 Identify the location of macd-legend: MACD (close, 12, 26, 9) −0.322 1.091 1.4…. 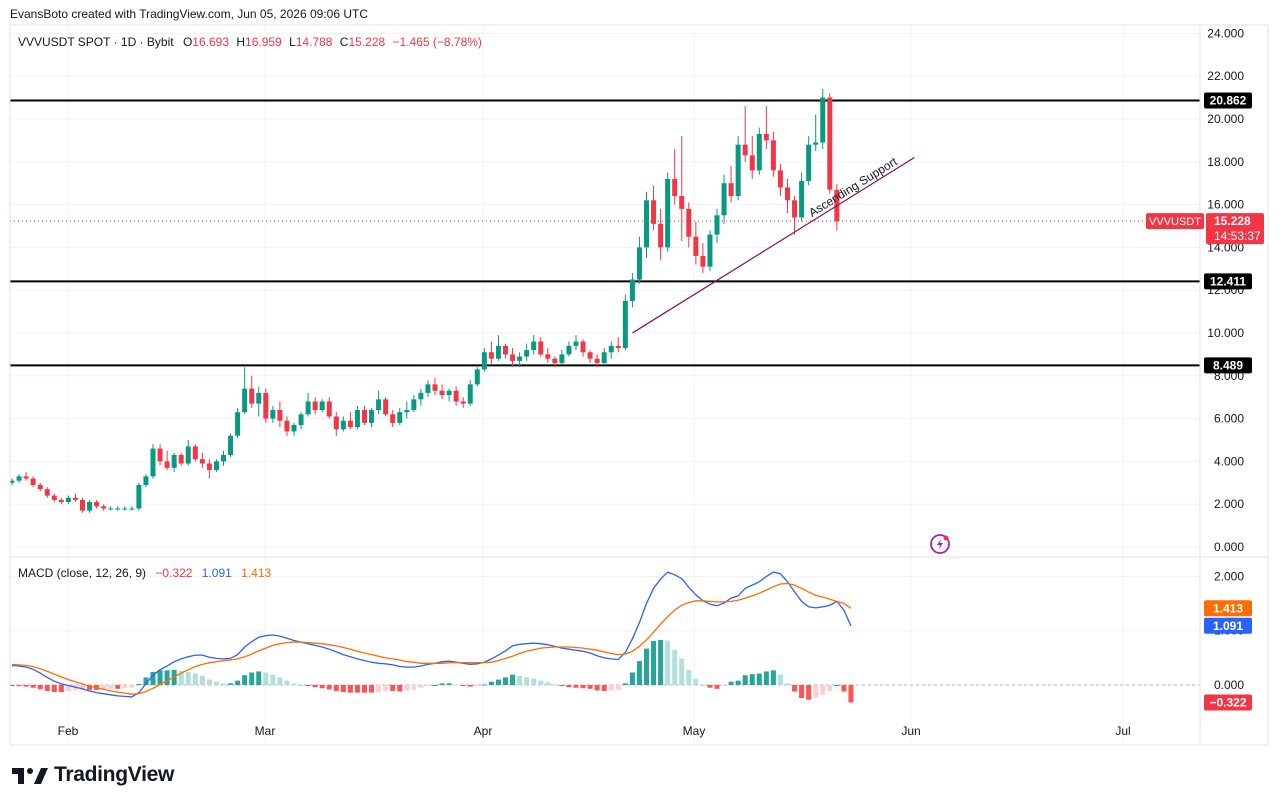
(145, 573).